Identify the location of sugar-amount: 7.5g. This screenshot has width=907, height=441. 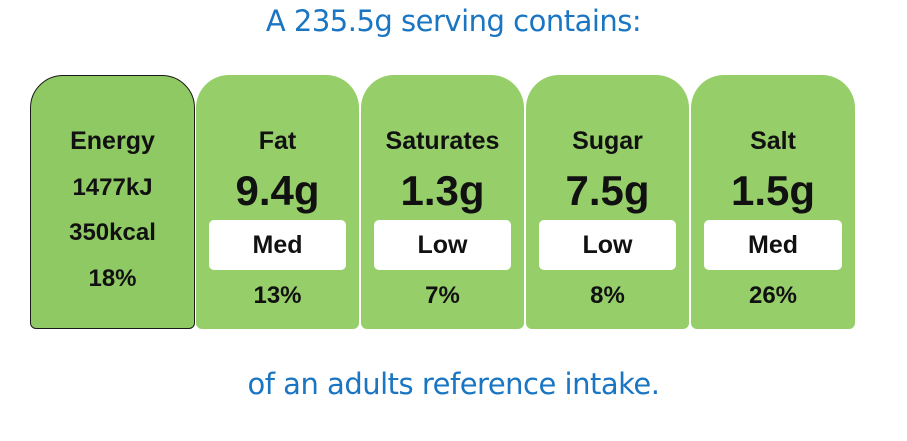
(607, 190).